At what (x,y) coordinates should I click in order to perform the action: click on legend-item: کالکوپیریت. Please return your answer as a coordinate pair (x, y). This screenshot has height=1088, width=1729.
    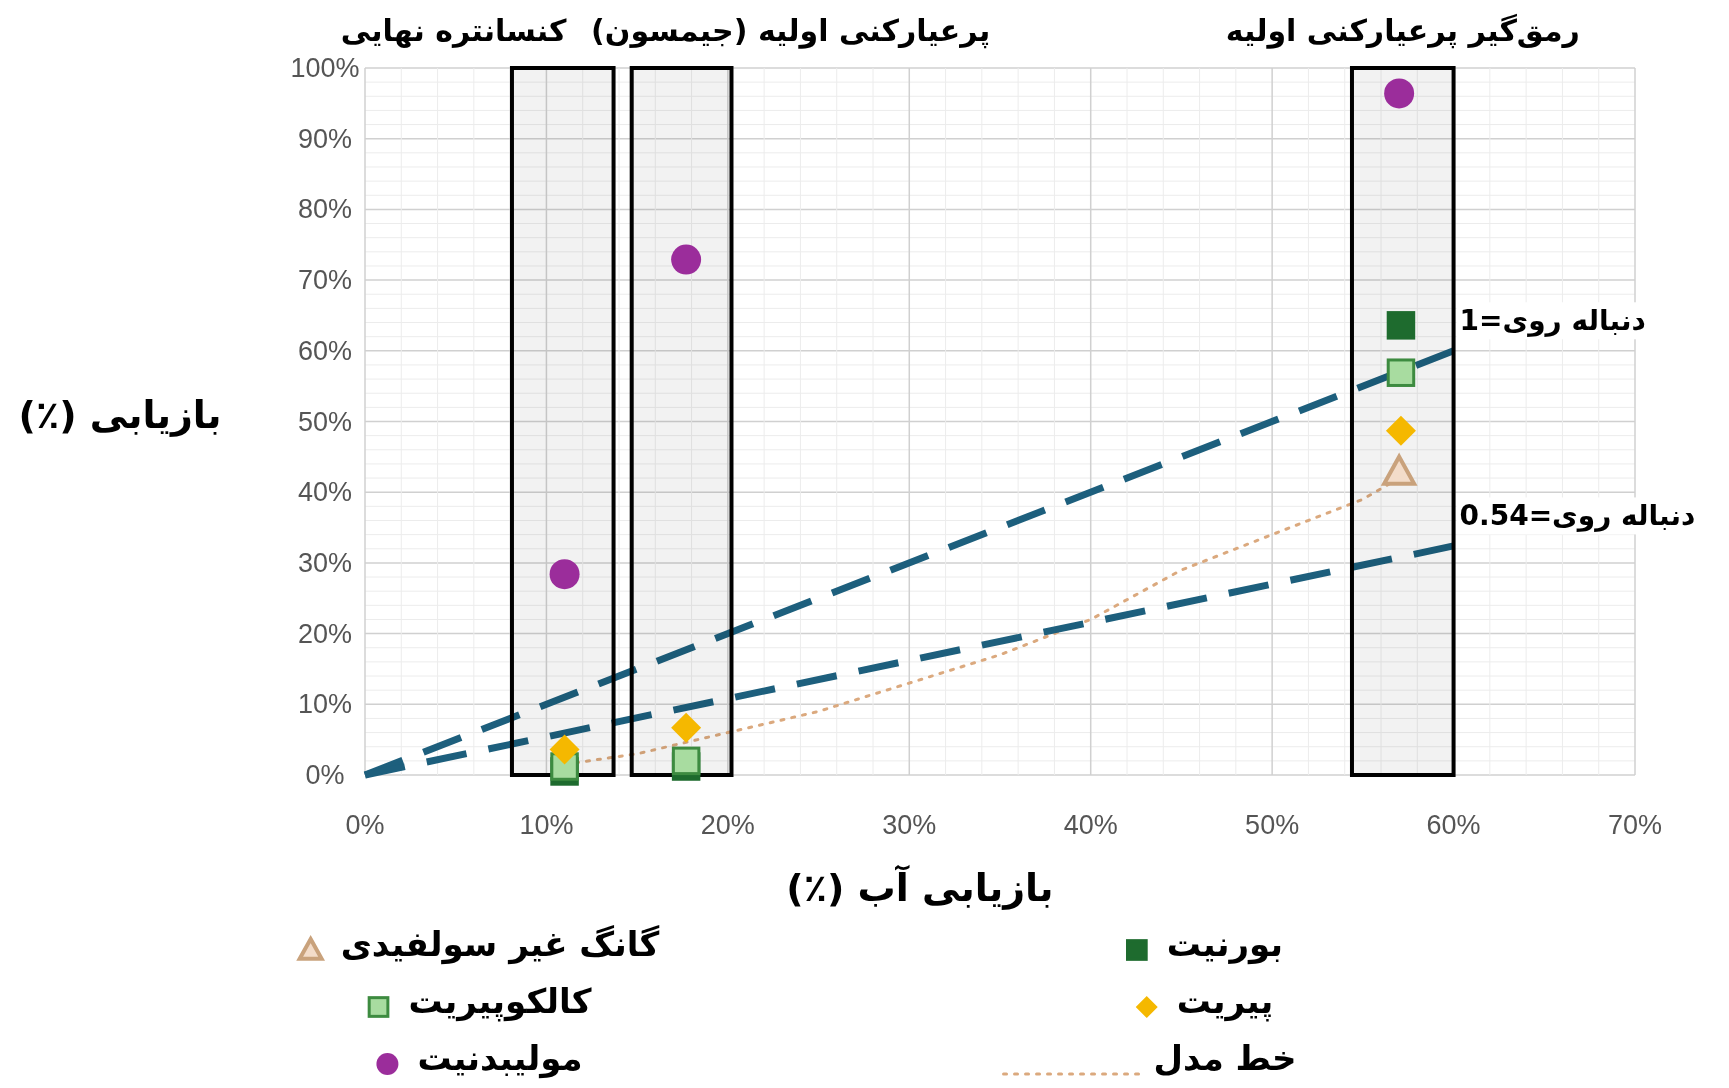
    Looking at the image, I should click on (479, 1001).